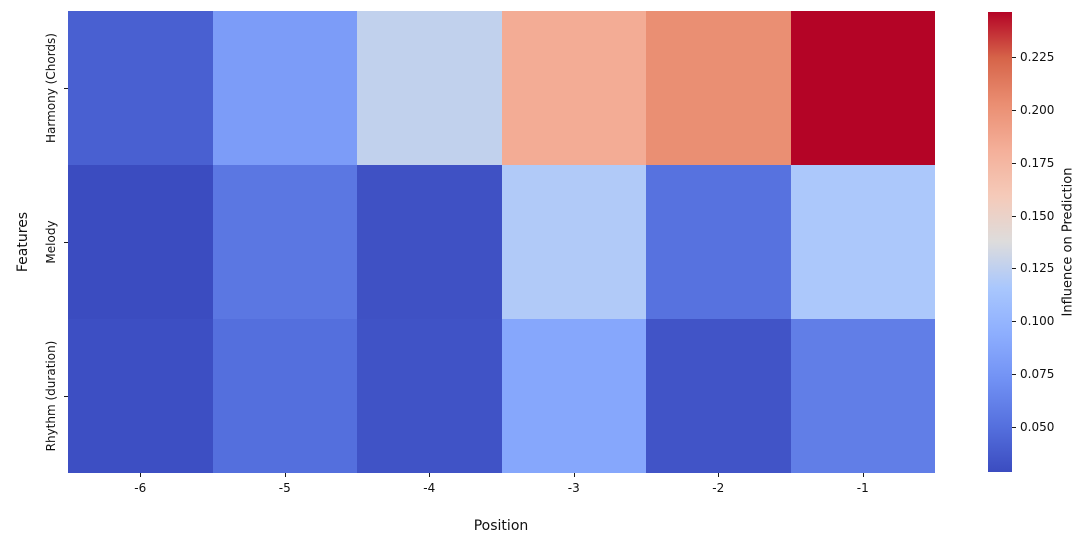 This screenshot has height=540, width=1085. I want to click on colorbar-tick-label: 0.175, so click(1037, 162).